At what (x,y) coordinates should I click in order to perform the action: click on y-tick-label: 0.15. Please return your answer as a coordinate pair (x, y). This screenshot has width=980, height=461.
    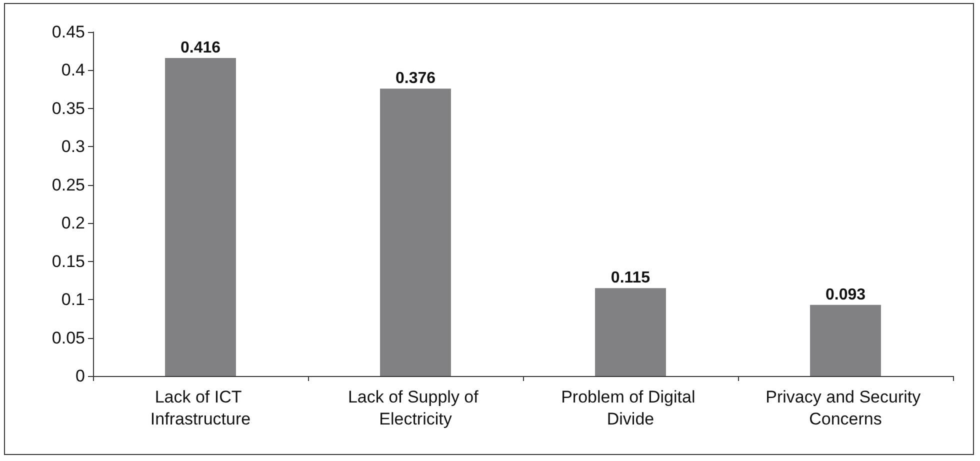
    Looking at the image, I should click on (68, 261).